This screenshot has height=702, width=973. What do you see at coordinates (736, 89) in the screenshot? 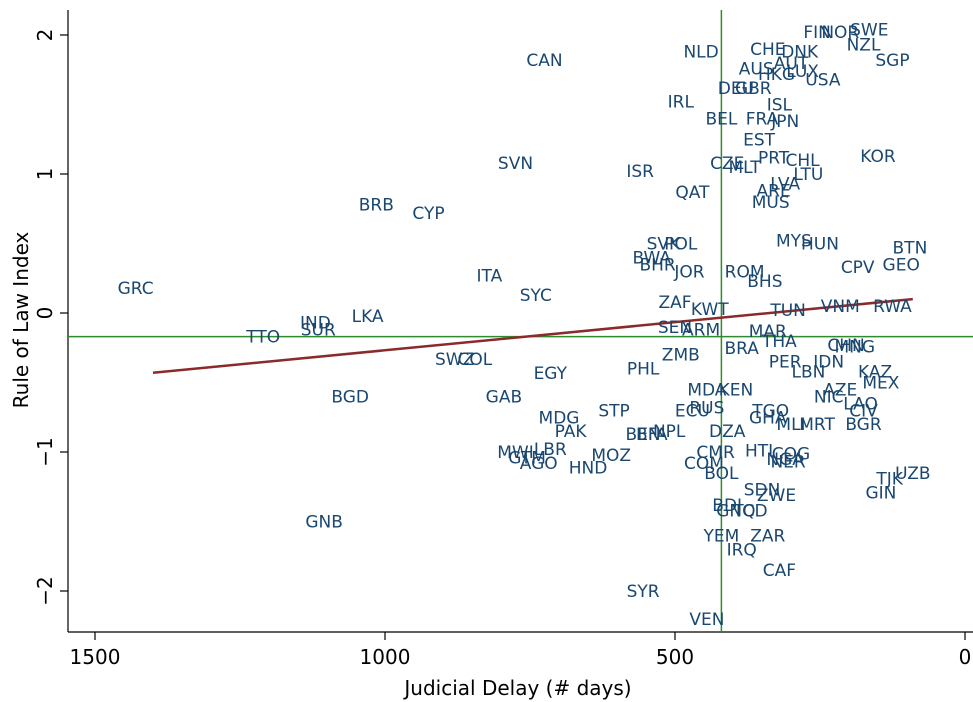
I see `data-point-label: DEU` at bounding box center [736, 89].